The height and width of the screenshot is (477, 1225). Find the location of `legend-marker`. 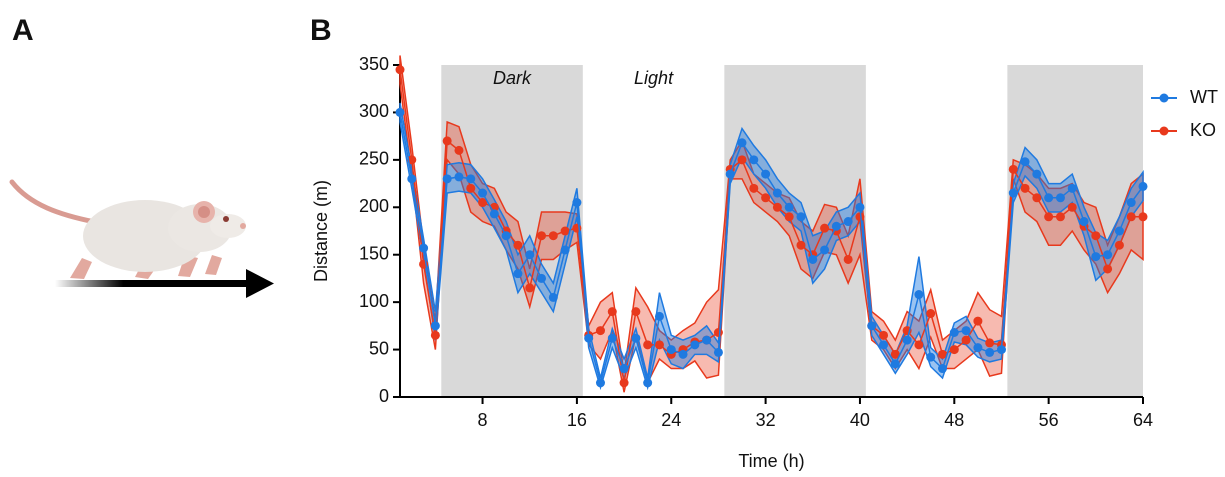

legend-marker is located at coordinates (1164, 131).